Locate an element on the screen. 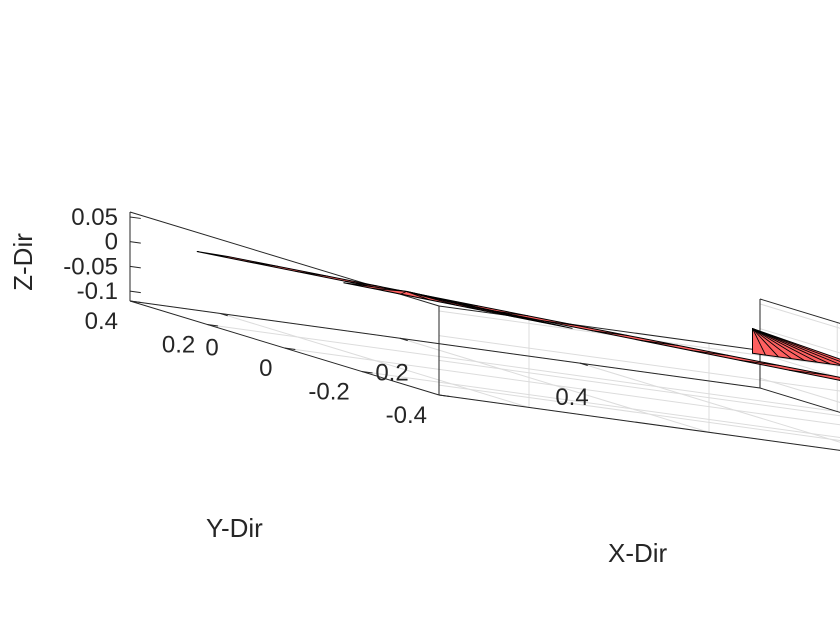 The height and width of the screenshot is (630, 840). z-tick-label: -0.05 is located at coordinates (90, 266).